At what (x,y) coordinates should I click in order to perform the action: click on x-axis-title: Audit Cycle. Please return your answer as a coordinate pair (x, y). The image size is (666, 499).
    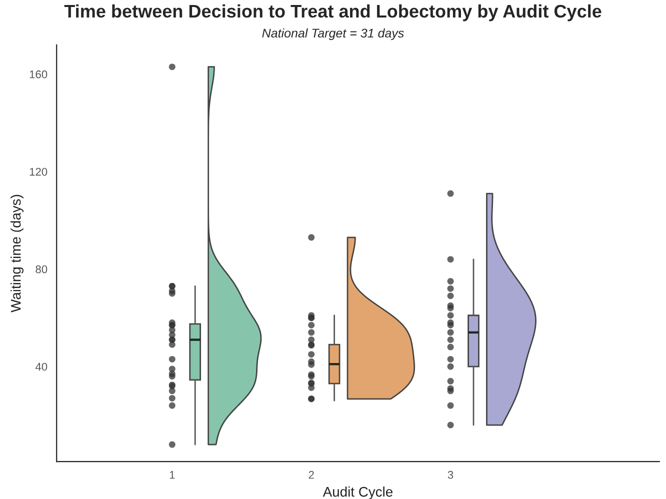
    Looking at the image, I should click on (357, 492).